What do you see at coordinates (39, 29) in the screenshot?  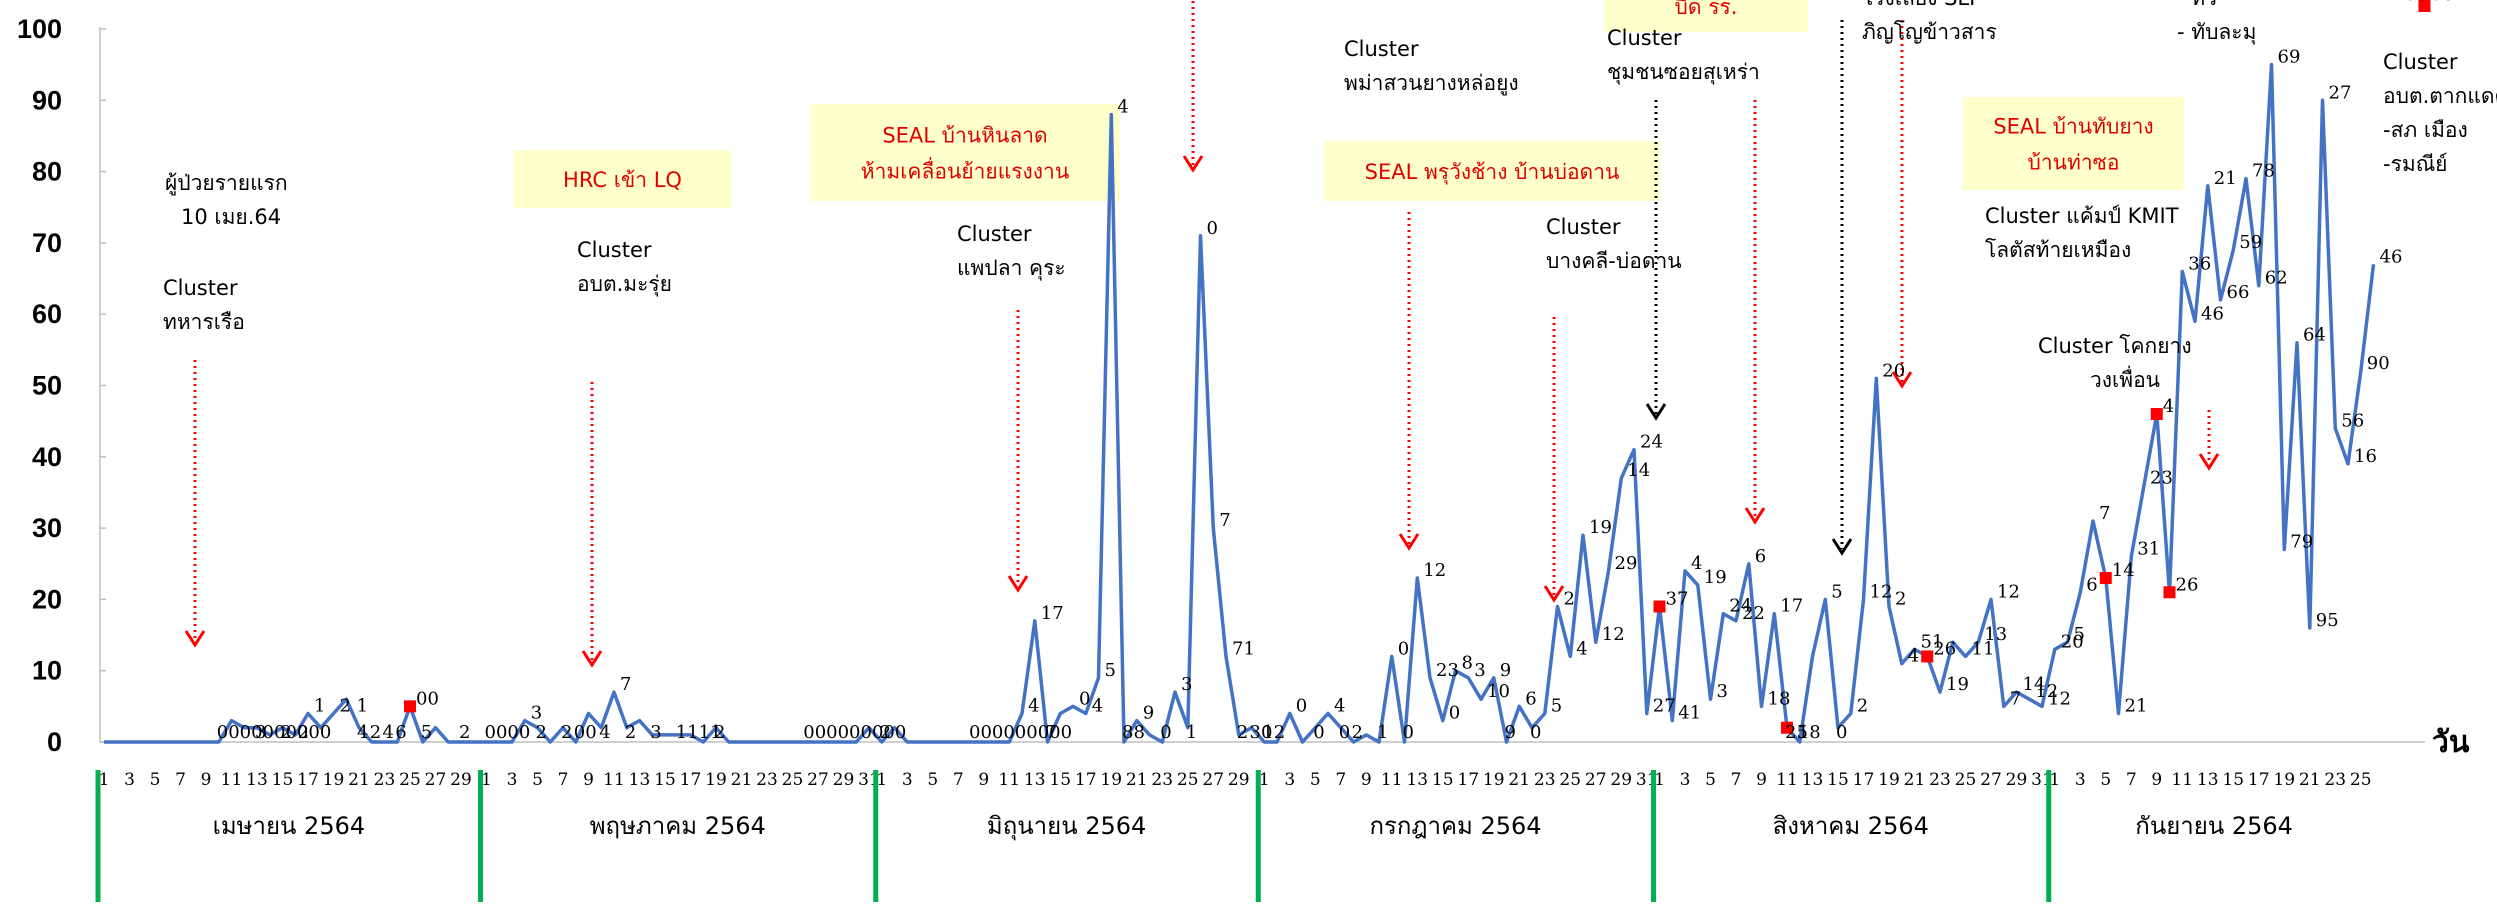 I see `y-tick-label: 100` at bounding box center [39, 29].